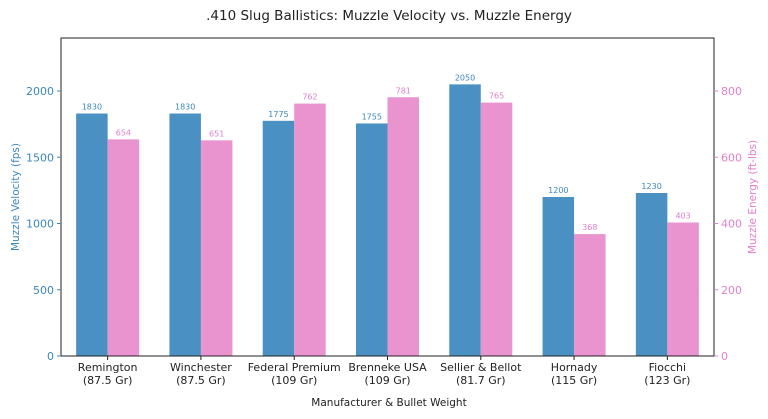 Image resolution: width=768 pixels, height=419 pixels. What do you see at coordinates (724, 356) in the screenshot?
I see `right-y-tick-label: 0` at bounding box center [724, 356].